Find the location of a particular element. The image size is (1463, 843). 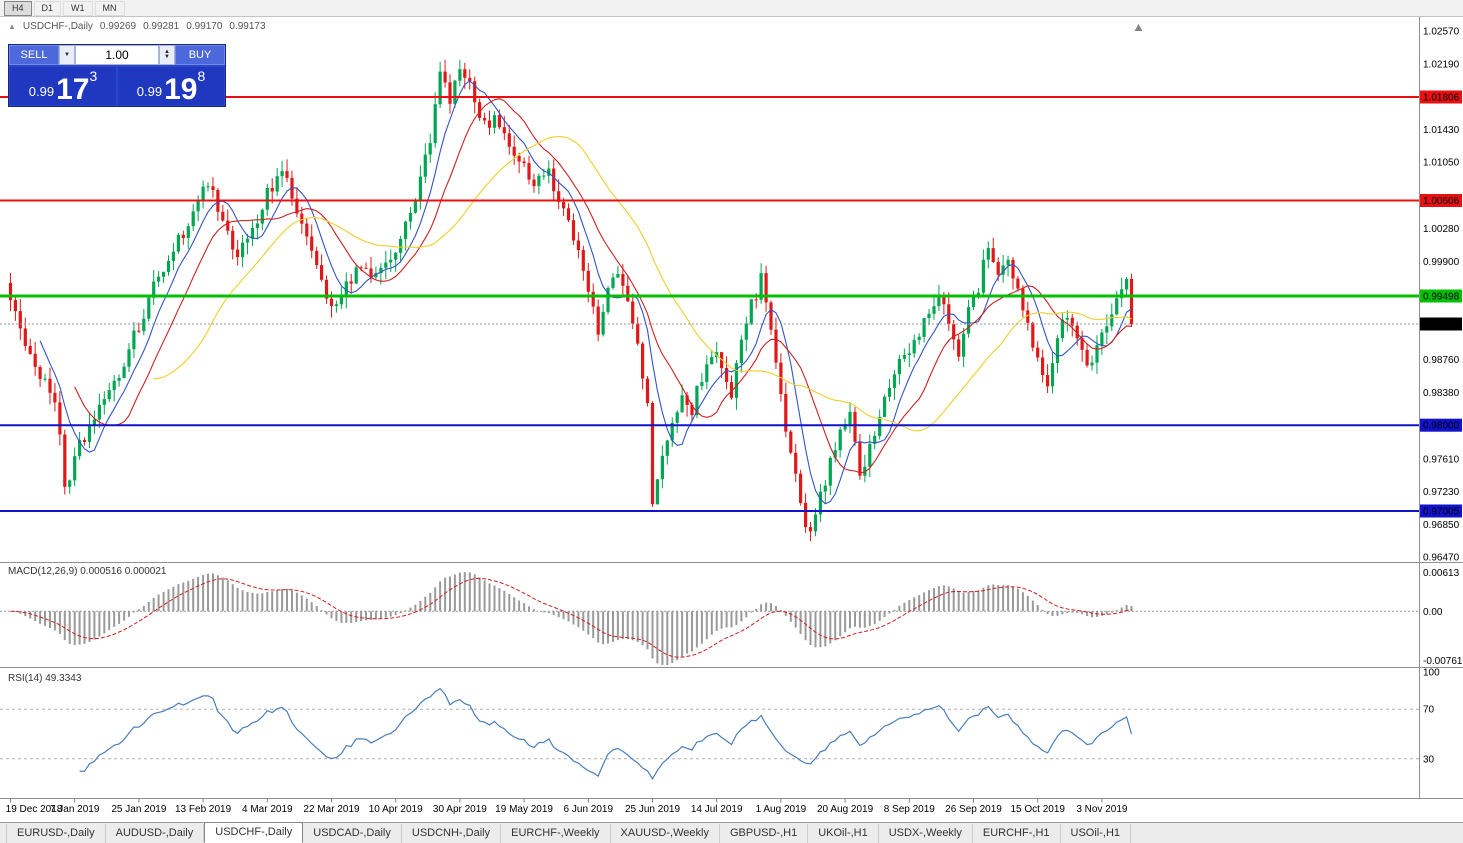

svg-text: 0.99498 is located at coordinates (1441, 297).